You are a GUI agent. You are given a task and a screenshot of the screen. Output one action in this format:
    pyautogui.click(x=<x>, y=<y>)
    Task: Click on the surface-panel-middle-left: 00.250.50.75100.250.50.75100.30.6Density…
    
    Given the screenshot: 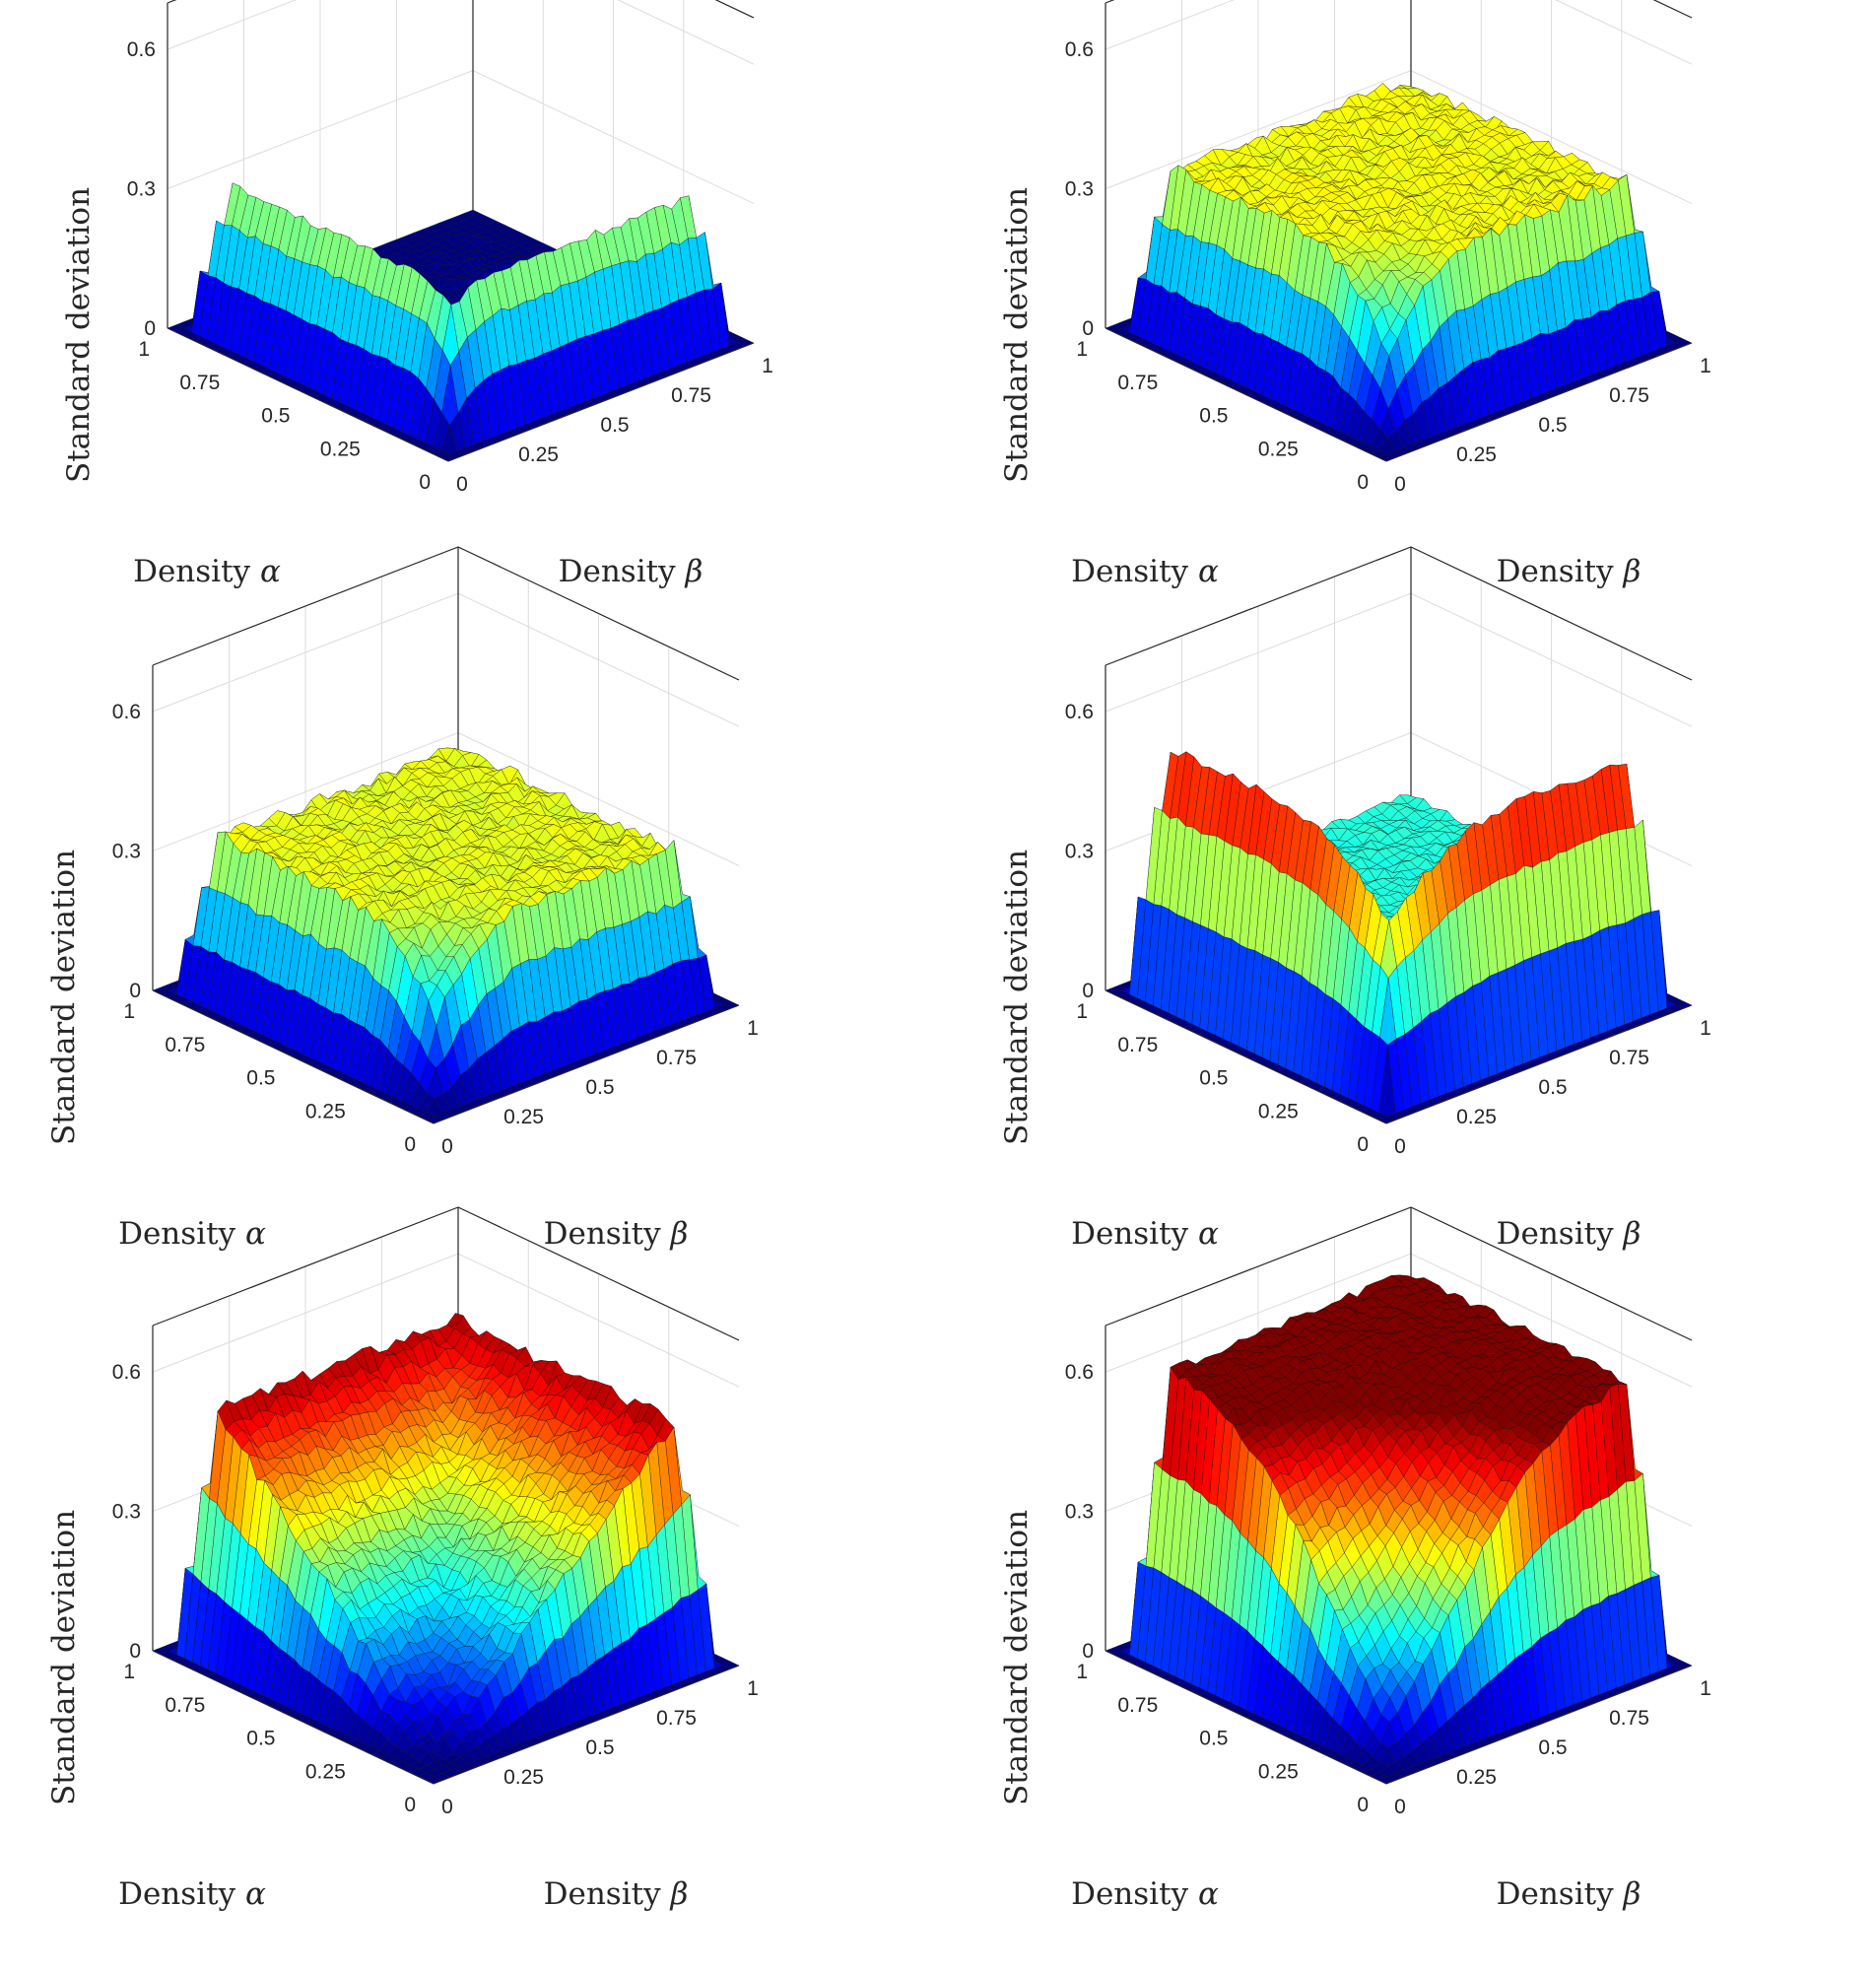 What is the action you would take?
    pyautogui.click(x=468, y=997)
    